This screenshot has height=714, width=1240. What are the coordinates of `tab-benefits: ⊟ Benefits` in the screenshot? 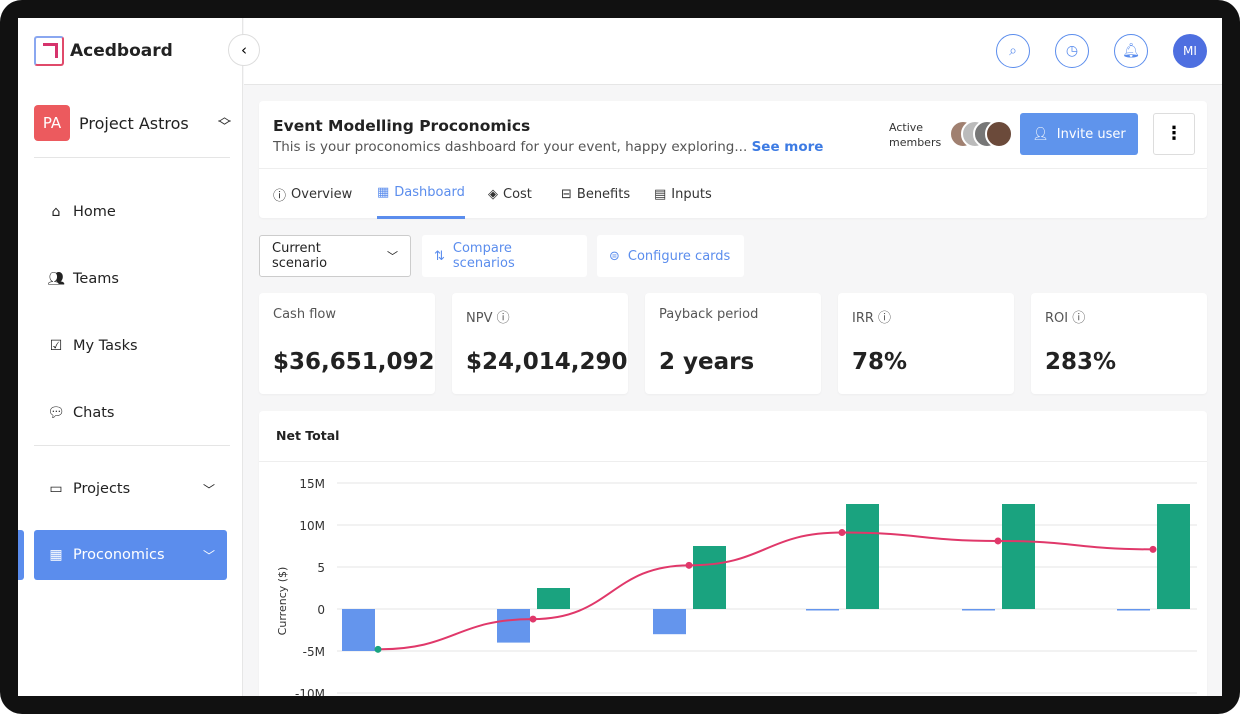 It's located at (595, 194).